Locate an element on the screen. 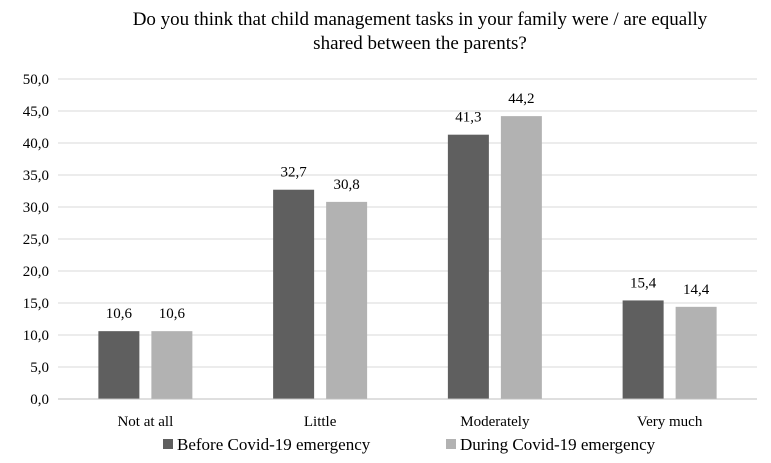 The width and height of the screenshot is (771, 463). y-tick-label: 50,0 is located at coordinates (36, 80).